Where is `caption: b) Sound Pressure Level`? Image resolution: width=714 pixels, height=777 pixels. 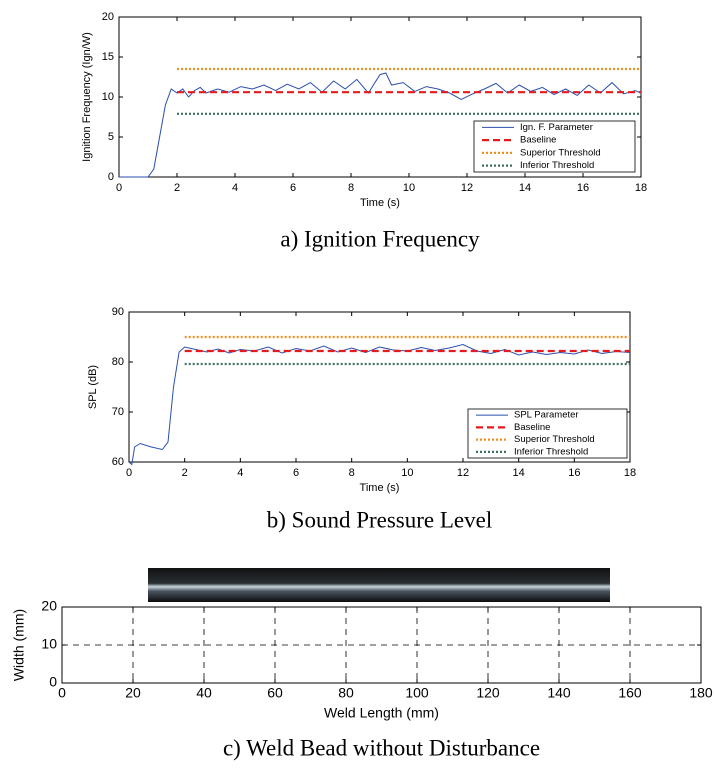
caption: b) Sound Pressure Level is located at coordinates (380, 519).